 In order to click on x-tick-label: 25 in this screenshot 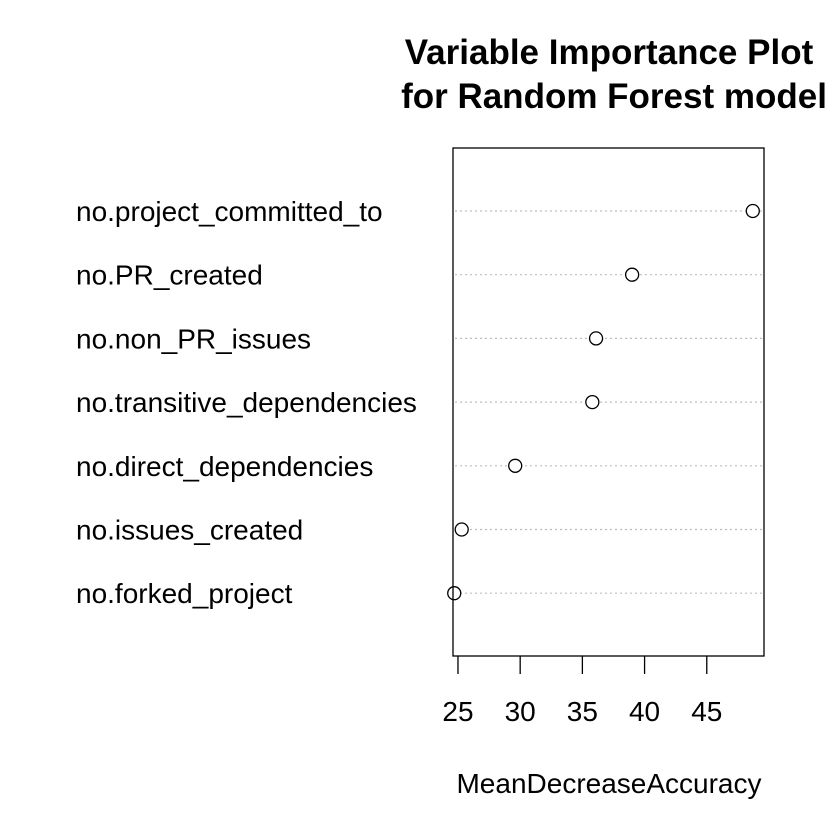, I will do `click(457, 711)`.